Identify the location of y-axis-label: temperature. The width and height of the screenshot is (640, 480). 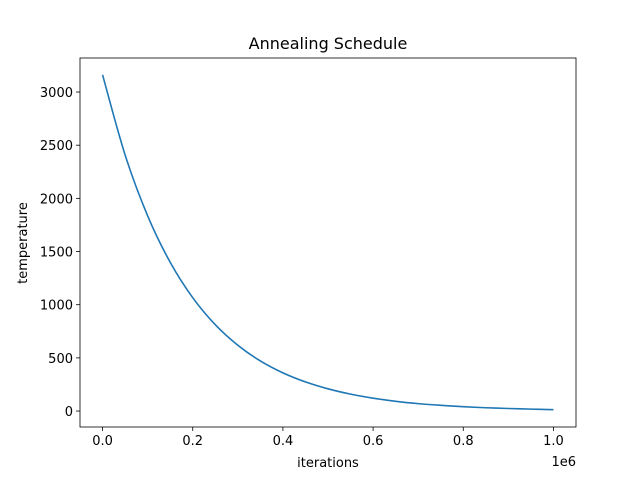
(23, 243).